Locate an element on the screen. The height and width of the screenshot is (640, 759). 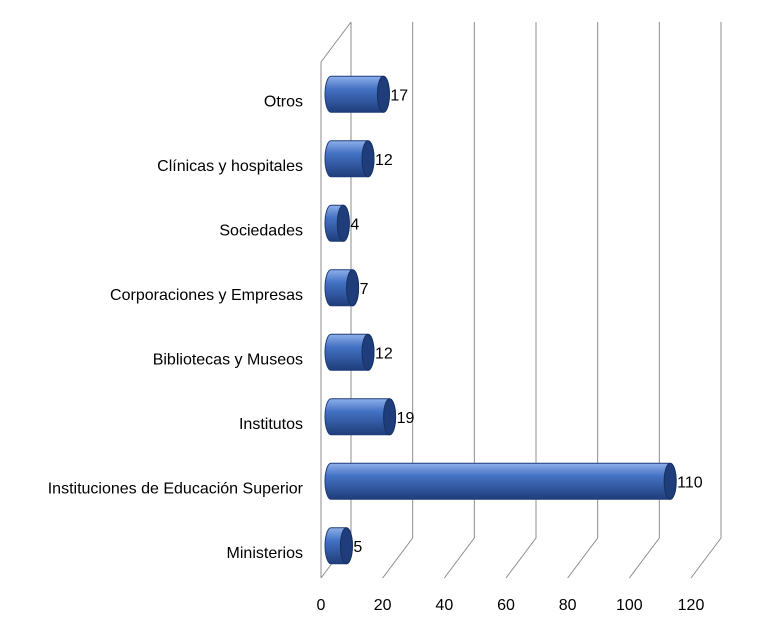
category-label: Corporaciones y Empresas is located at coordinates (206, 295).